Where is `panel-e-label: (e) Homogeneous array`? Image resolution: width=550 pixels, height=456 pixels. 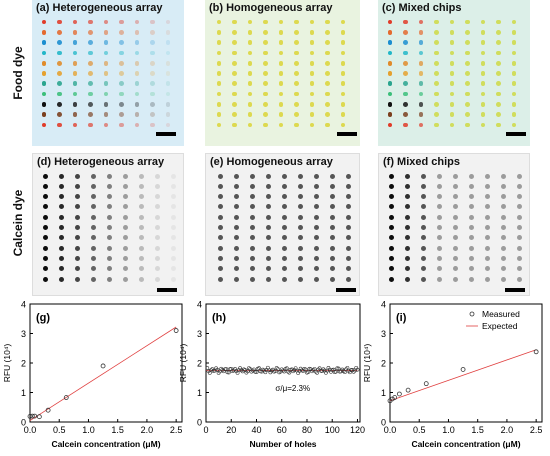
panel-e-label: (e) Homogeneous array is located at coordinates (271, 162).